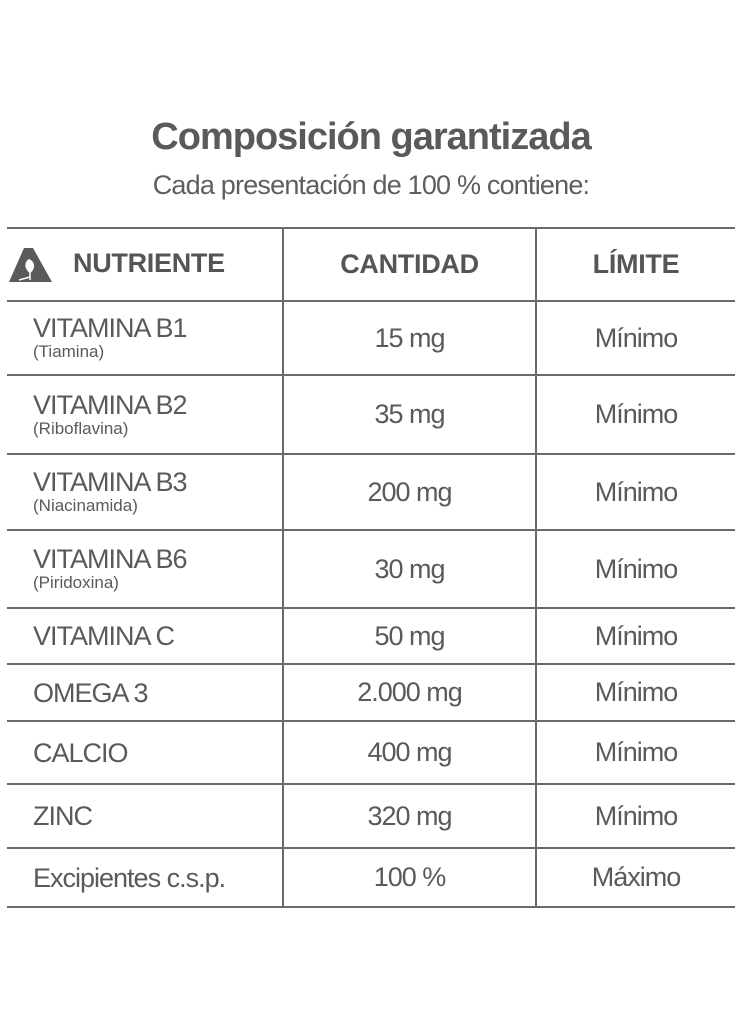 Image resolution: width=742 pixels, height=1024 pixels. I want to click on nutrient-cell: VITAMINA B3 (Niacinamida), so click(145, 492).